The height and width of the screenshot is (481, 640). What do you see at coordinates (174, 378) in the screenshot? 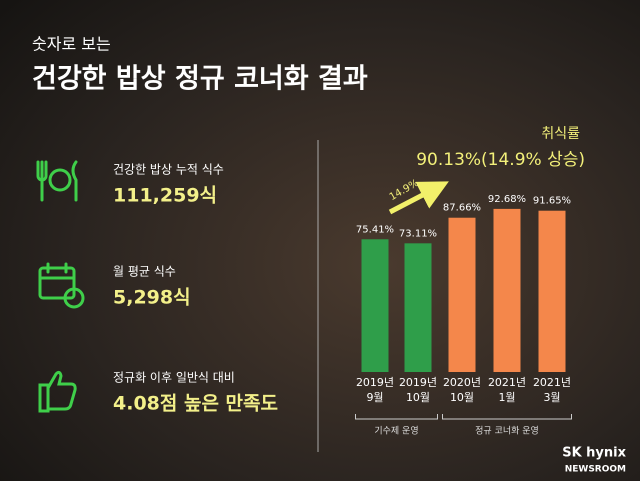
I see `stat-label: 정규화 이후 일반식 대비` at bounding box center [174, 378].